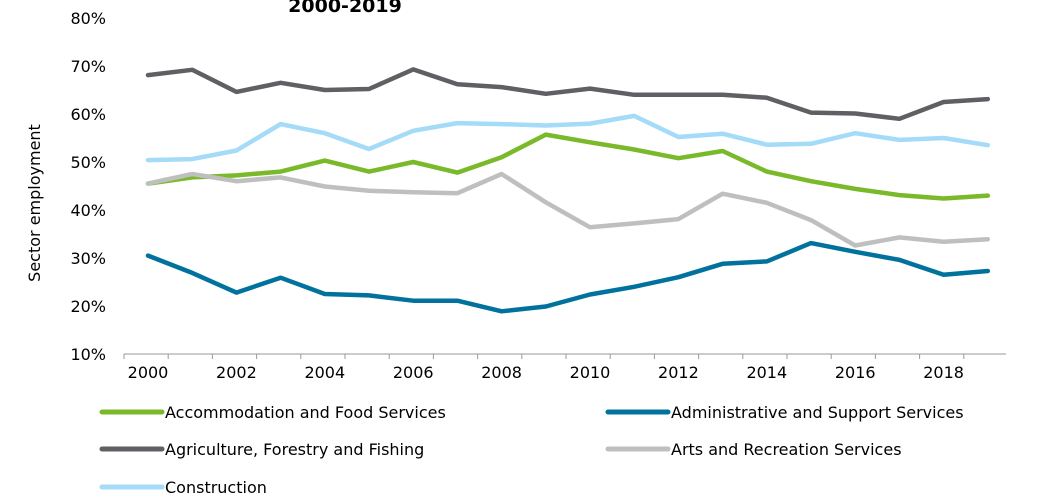 Image resolution: width=1038 pixels, height=495 pixels. What do you see at coordinates (88, 258) in the screenshot?
I see `y-tick-label: 30%` at bounding box center [88, 258].